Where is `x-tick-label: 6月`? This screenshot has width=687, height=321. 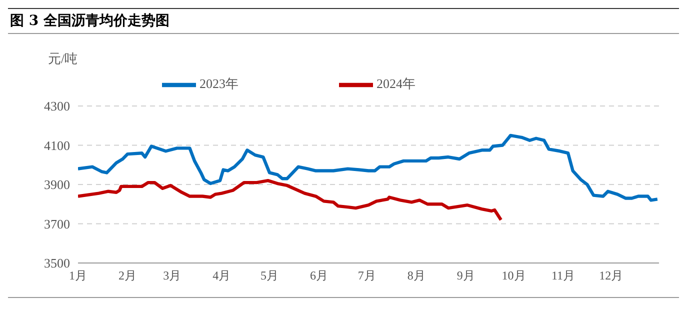 x-tick-label: 6月 is located at coordinates (319, 275).